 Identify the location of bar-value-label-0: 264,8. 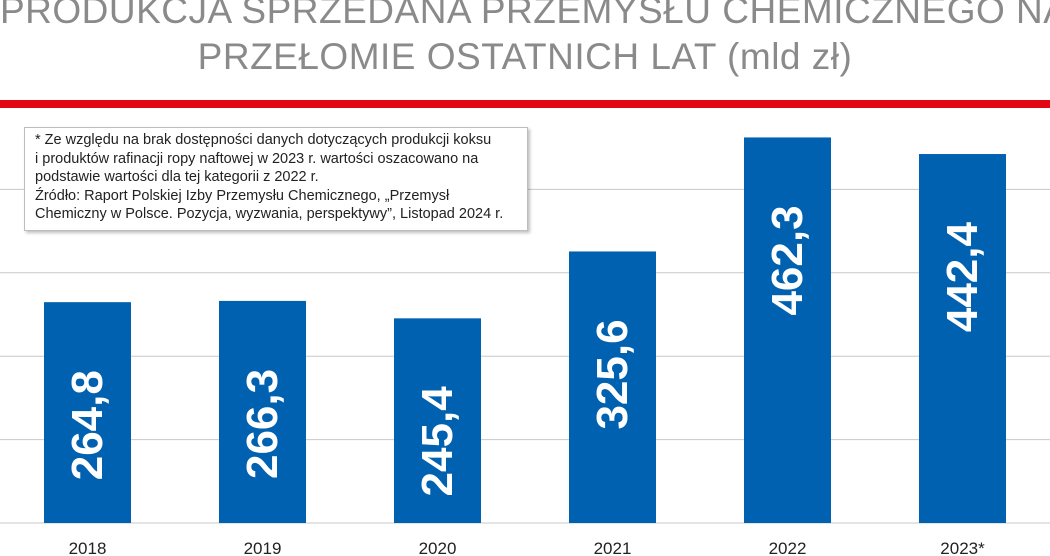
(87, 425).